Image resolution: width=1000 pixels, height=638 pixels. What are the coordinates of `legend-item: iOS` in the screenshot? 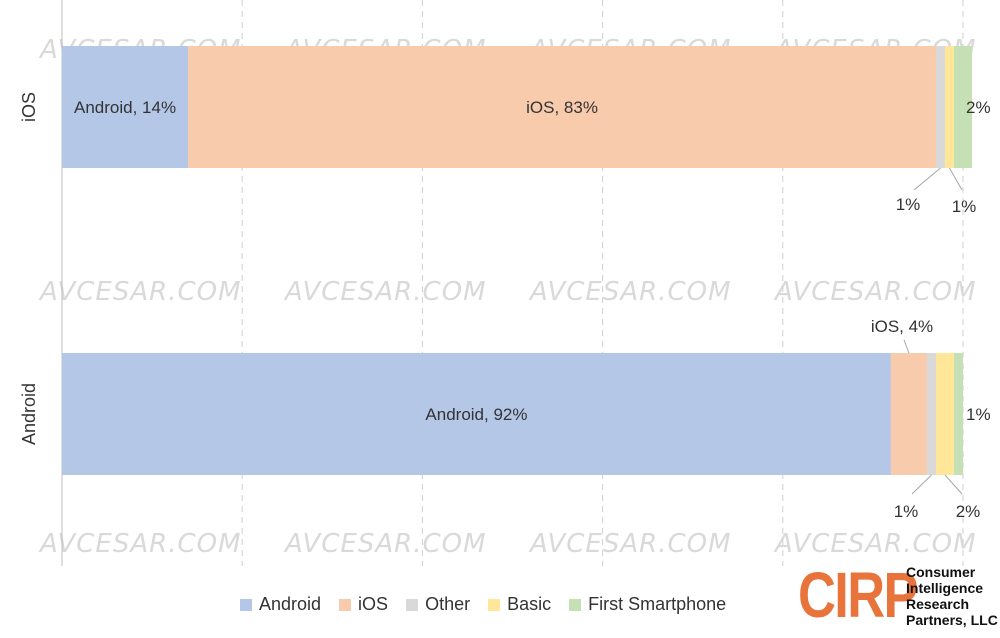 It's located at (363, 604).